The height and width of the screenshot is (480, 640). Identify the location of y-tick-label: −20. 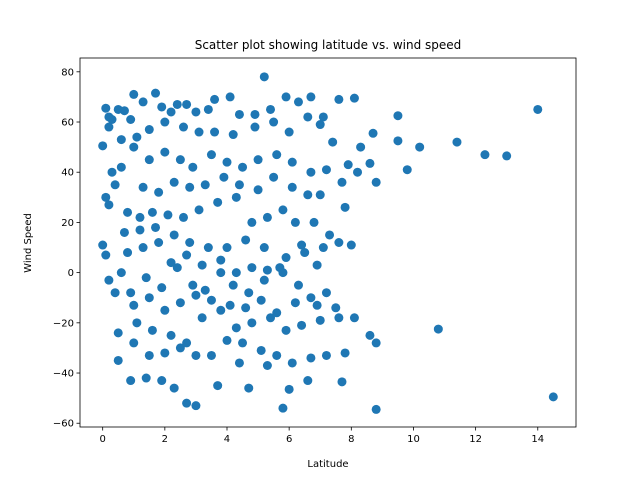
(63, 323).